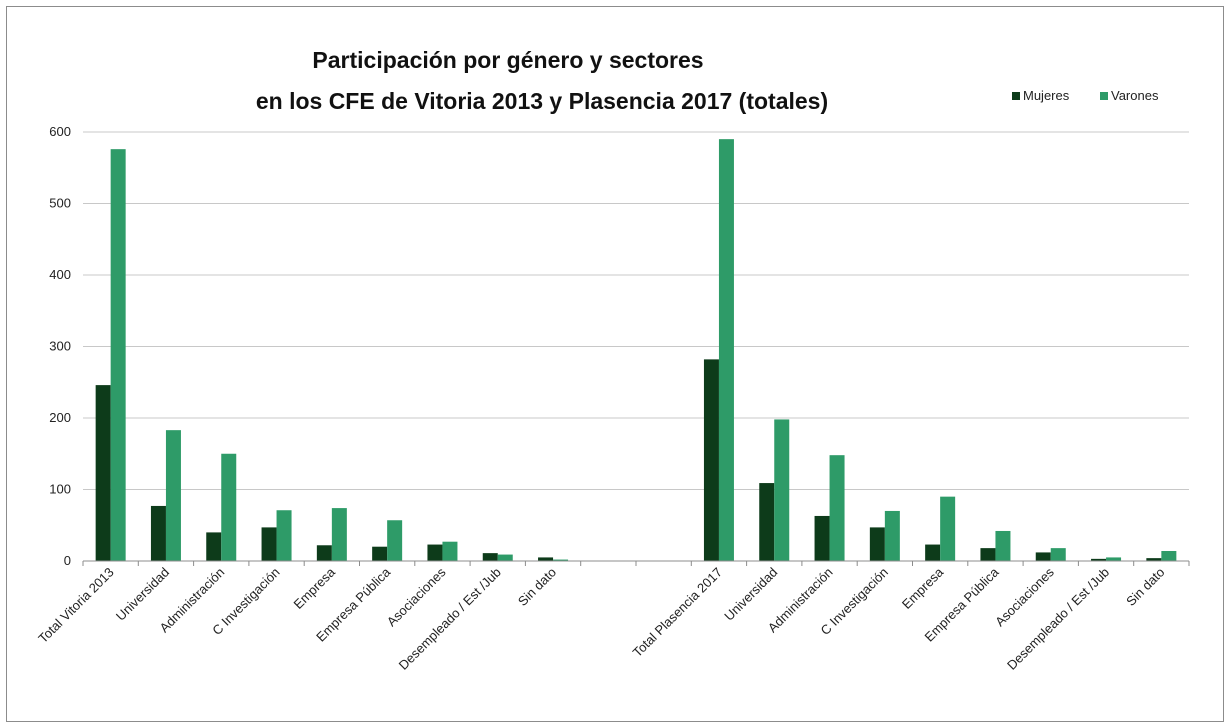  What do you see at coordinates (67, 560) in the screenshot?
I see `y-tick-label: 0` at bounding box center [67, 560].